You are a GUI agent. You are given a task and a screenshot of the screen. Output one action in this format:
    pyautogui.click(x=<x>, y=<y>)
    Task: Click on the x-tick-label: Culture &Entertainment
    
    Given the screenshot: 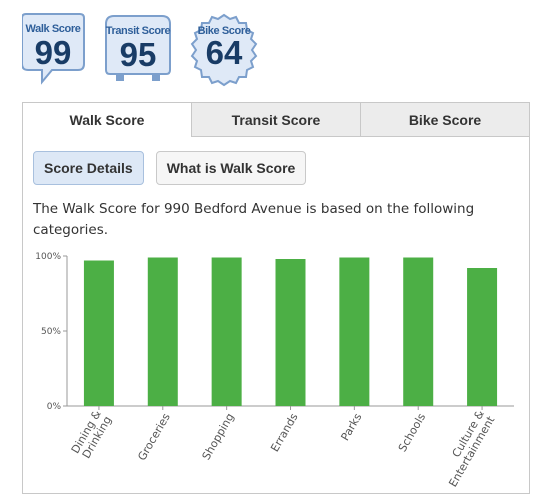 What is the action you would take?
    pyautogui.click(x=467, y=448)
    